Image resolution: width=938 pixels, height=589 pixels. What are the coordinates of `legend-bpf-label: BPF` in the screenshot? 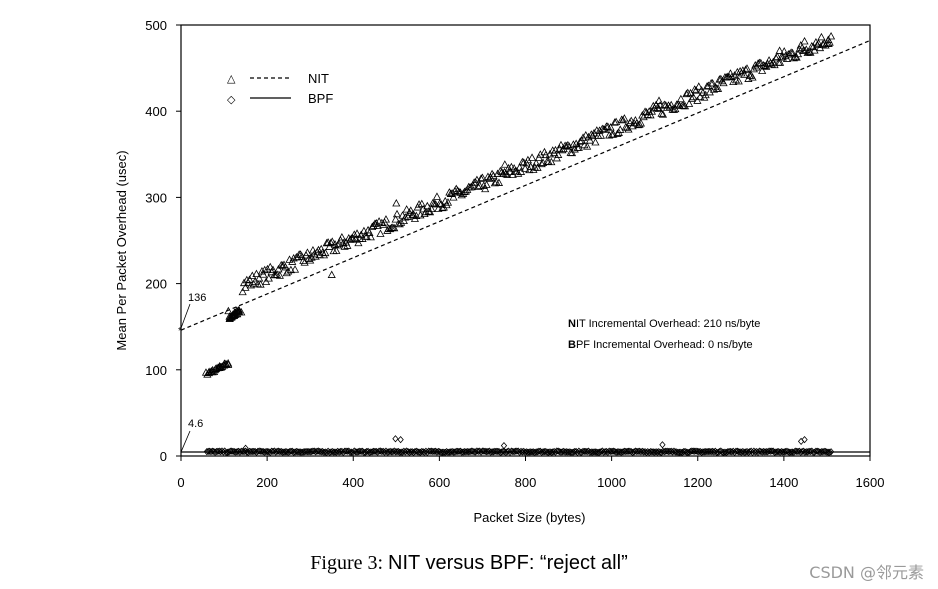 It's located at (320, 98).